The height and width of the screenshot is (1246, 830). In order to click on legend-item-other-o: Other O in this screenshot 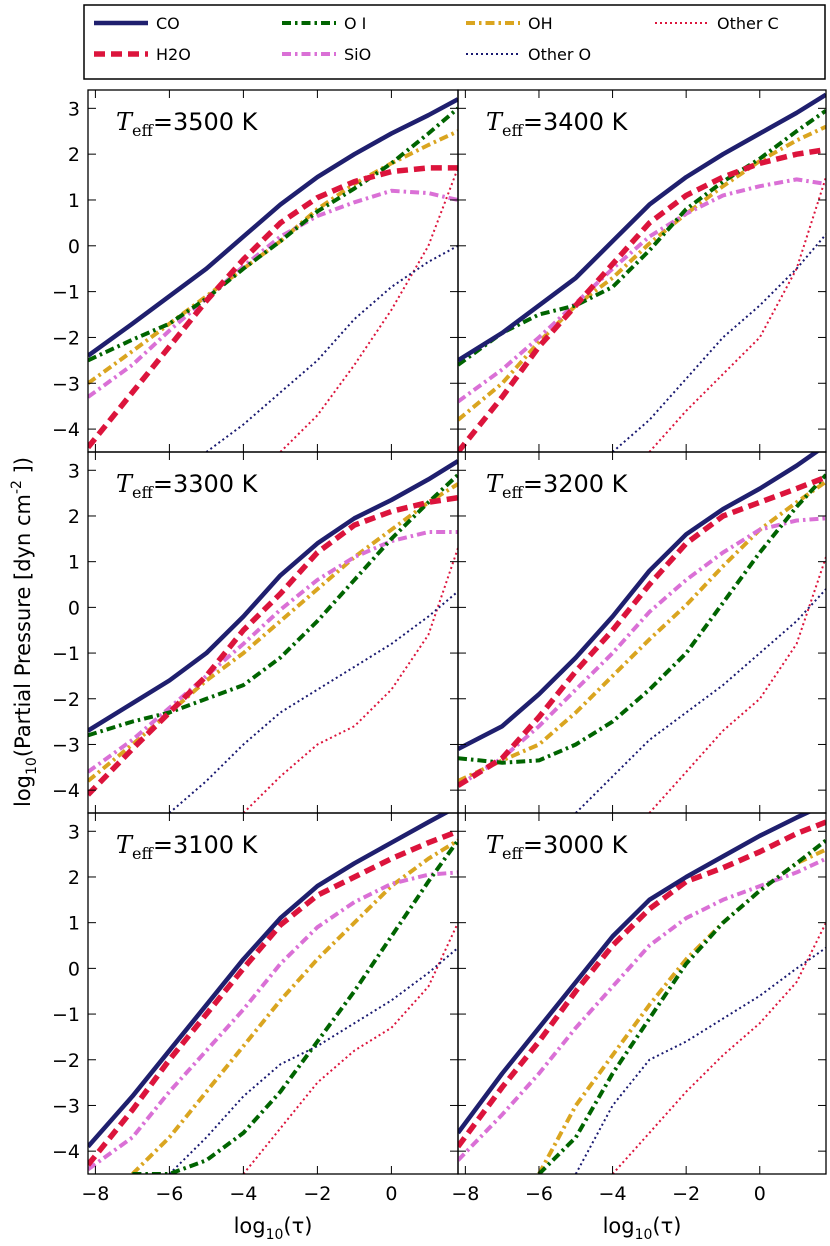, I will do `click(528, 54)`.